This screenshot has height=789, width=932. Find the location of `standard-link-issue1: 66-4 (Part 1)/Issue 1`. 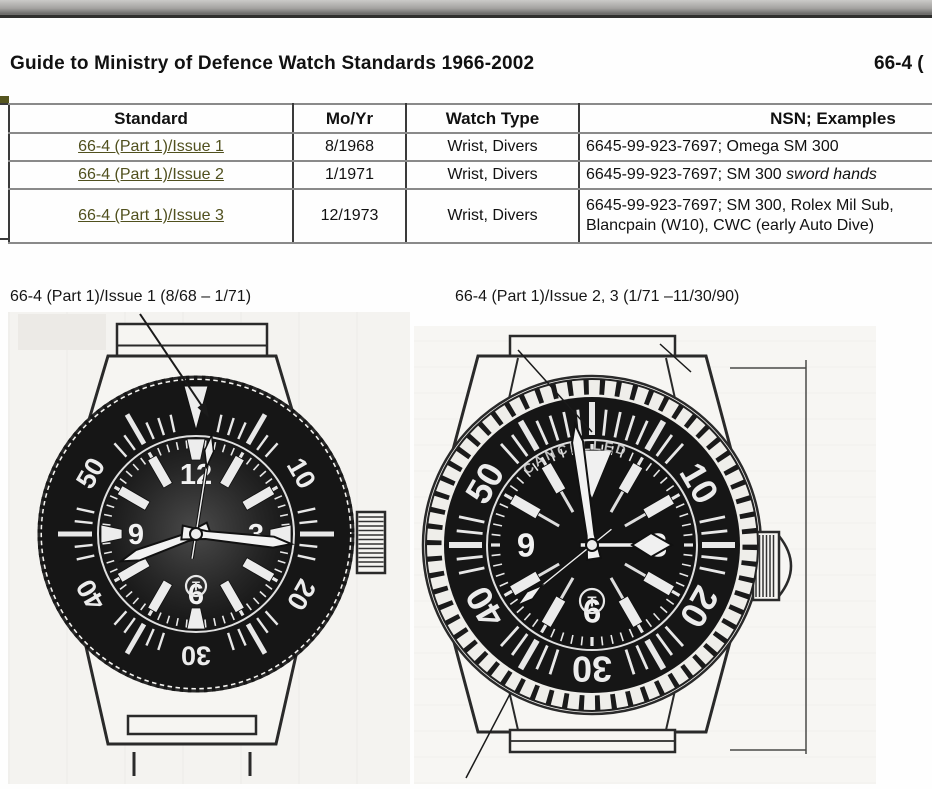

standard-link-issue1: 66-4 (Part 1)/Issue 1 is located at coordinates (151, 146).